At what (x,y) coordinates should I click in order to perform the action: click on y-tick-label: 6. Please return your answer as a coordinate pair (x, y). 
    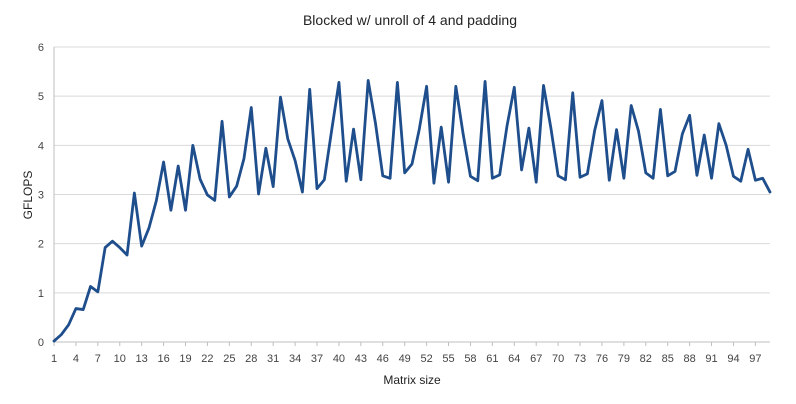
    Looking at the image, I should click on (41, 48).